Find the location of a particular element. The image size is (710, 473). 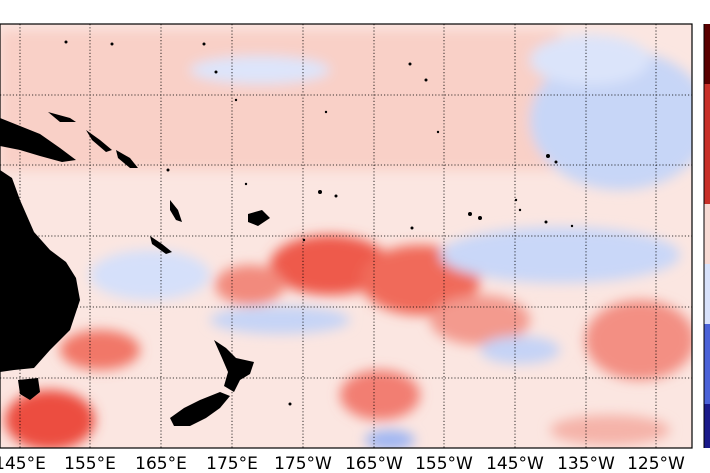

lon-label-175e: 175°E is located at coordinates (232, 463).